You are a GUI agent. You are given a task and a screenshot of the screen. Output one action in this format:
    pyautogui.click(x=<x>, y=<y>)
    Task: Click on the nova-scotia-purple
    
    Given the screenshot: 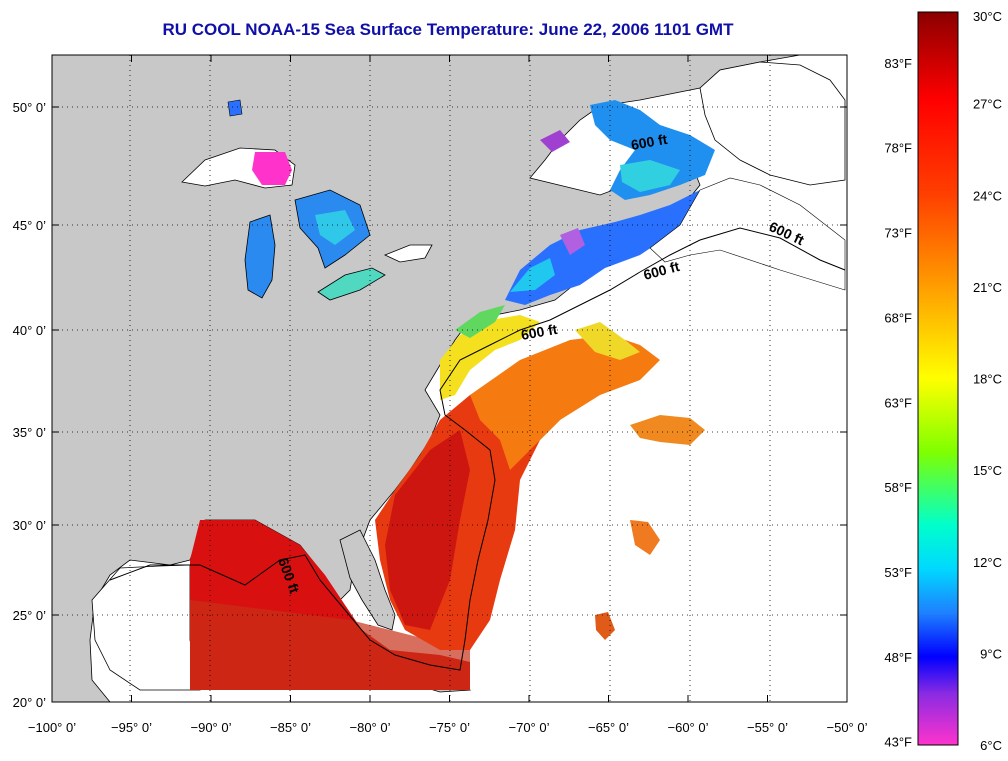 What is the action you would take?
    pyautogui.click(x=572, y=241)
    